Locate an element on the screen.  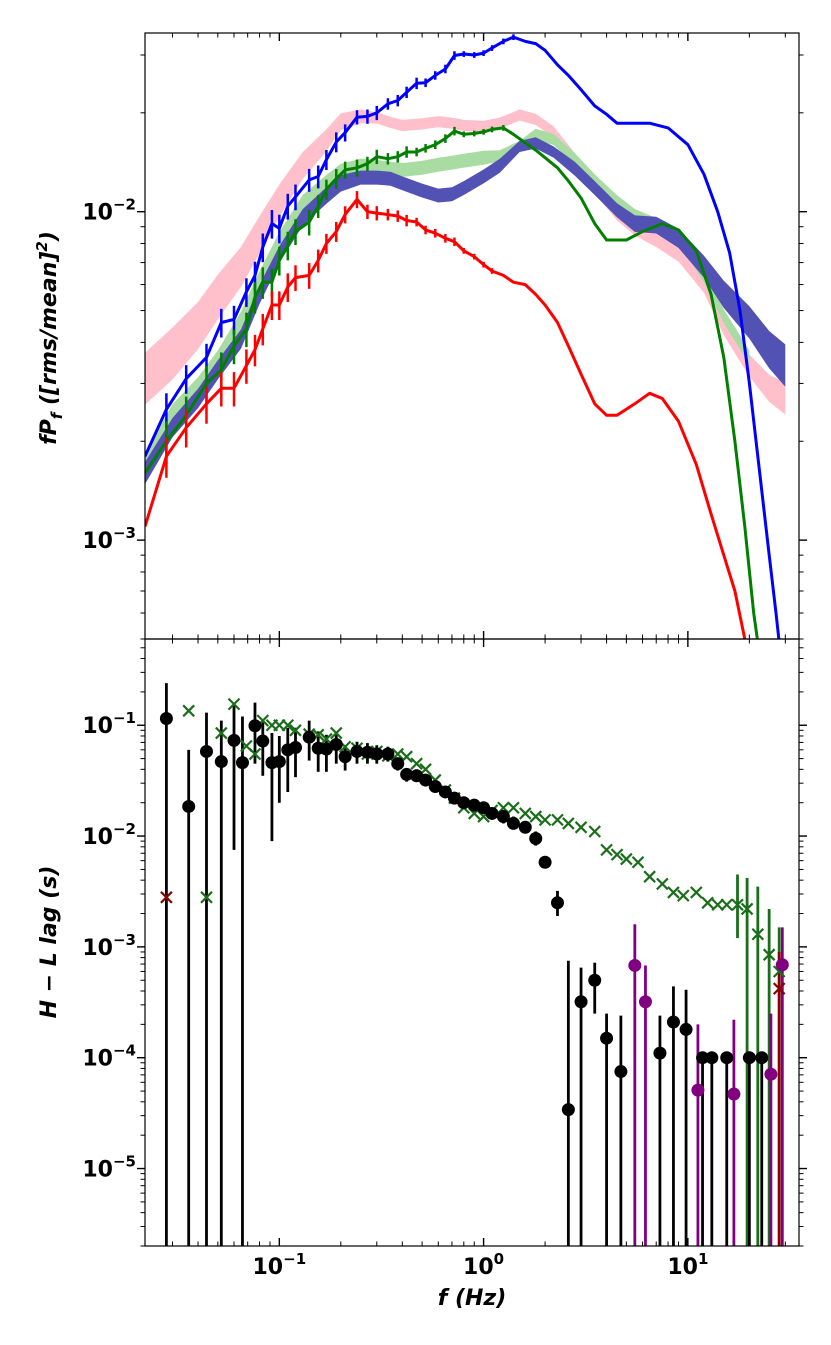
y-tick-label: 10⁻⁵ is located at coordinates (109, 1168).